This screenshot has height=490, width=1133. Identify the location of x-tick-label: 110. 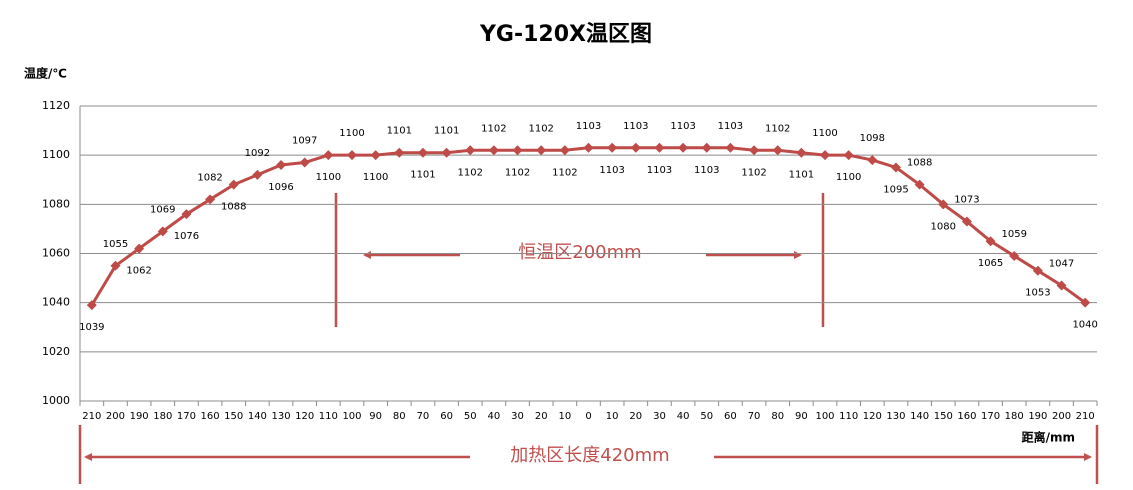
(848, 416).